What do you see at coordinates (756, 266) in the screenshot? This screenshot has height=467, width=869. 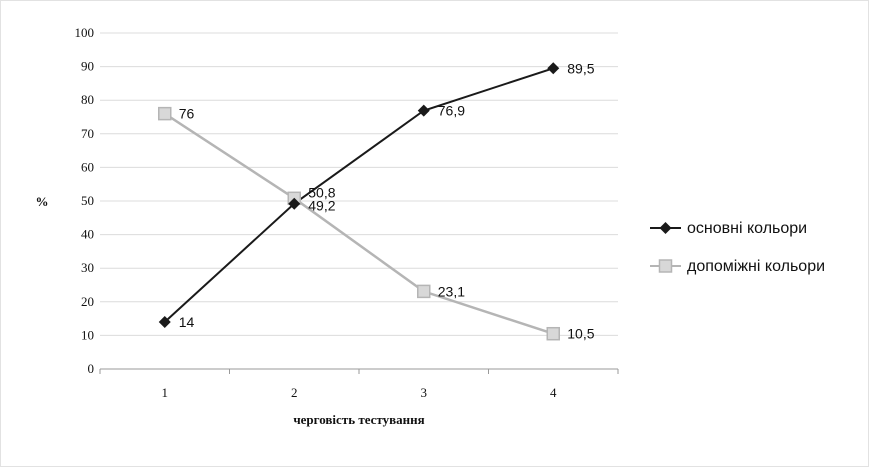 I see `legend-label: допоміжні кольори` at bounding box center [756, 266].